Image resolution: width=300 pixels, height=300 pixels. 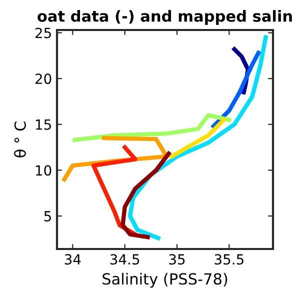 I want to click on x-tick-label: 34, so click(x=72, y=259).